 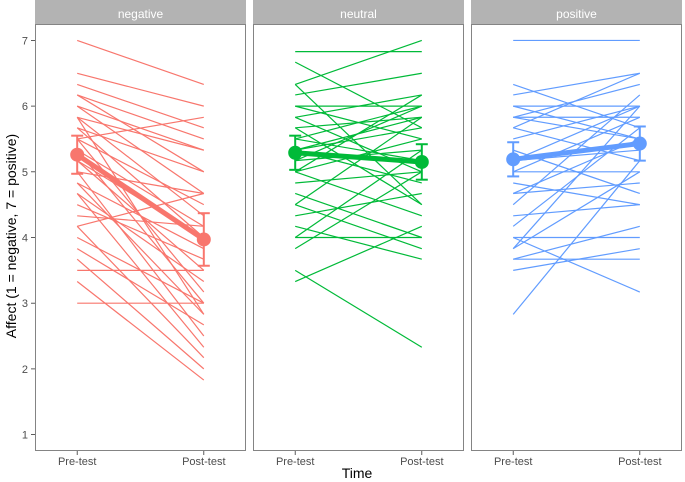 What do you see at coordinates (25, 173) in the screenshot?
I see `y-tick-label: 5` at bounding box center [25, 173].